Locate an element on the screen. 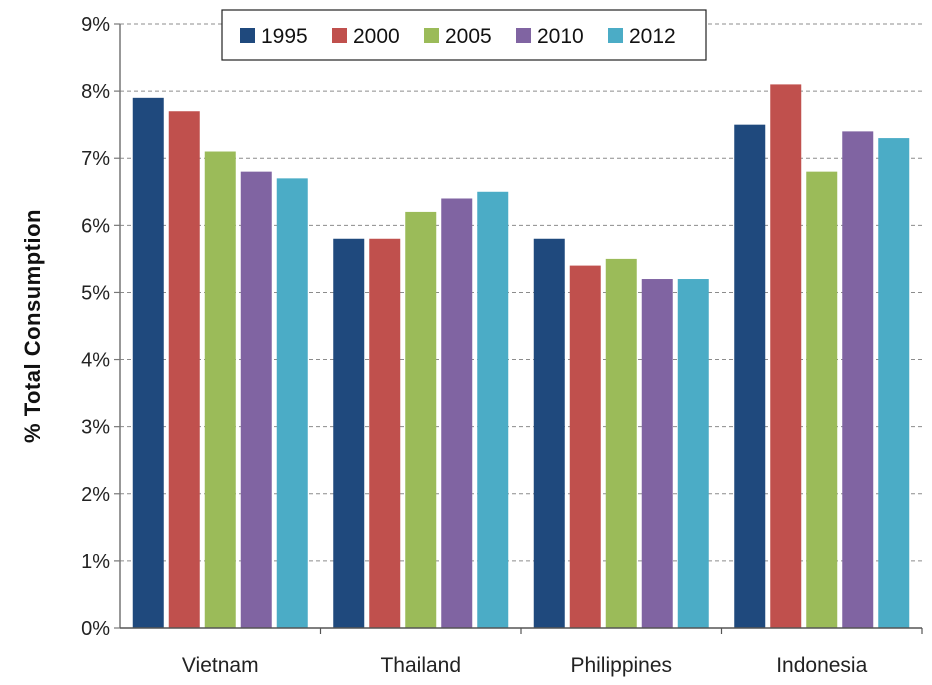 Image resolution: width=932 pixels, height=685 pixels. y-tick-label: 6% is located at coordinates (95, 226).